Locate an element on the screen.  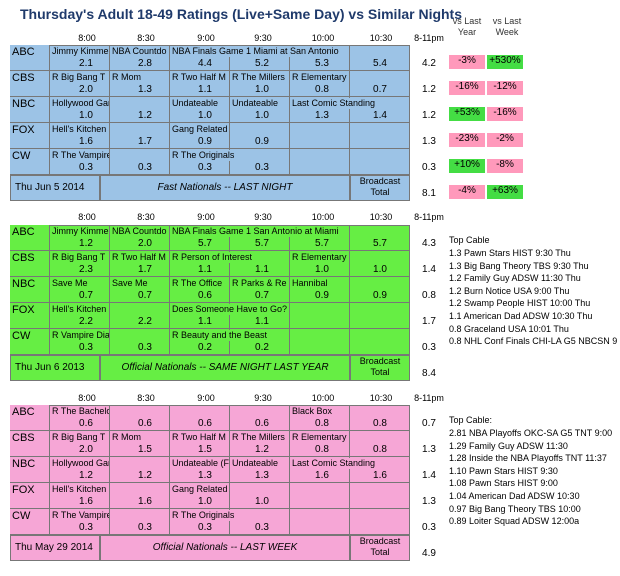
rating-value: 2.3 is located at coordinates (86, 269).